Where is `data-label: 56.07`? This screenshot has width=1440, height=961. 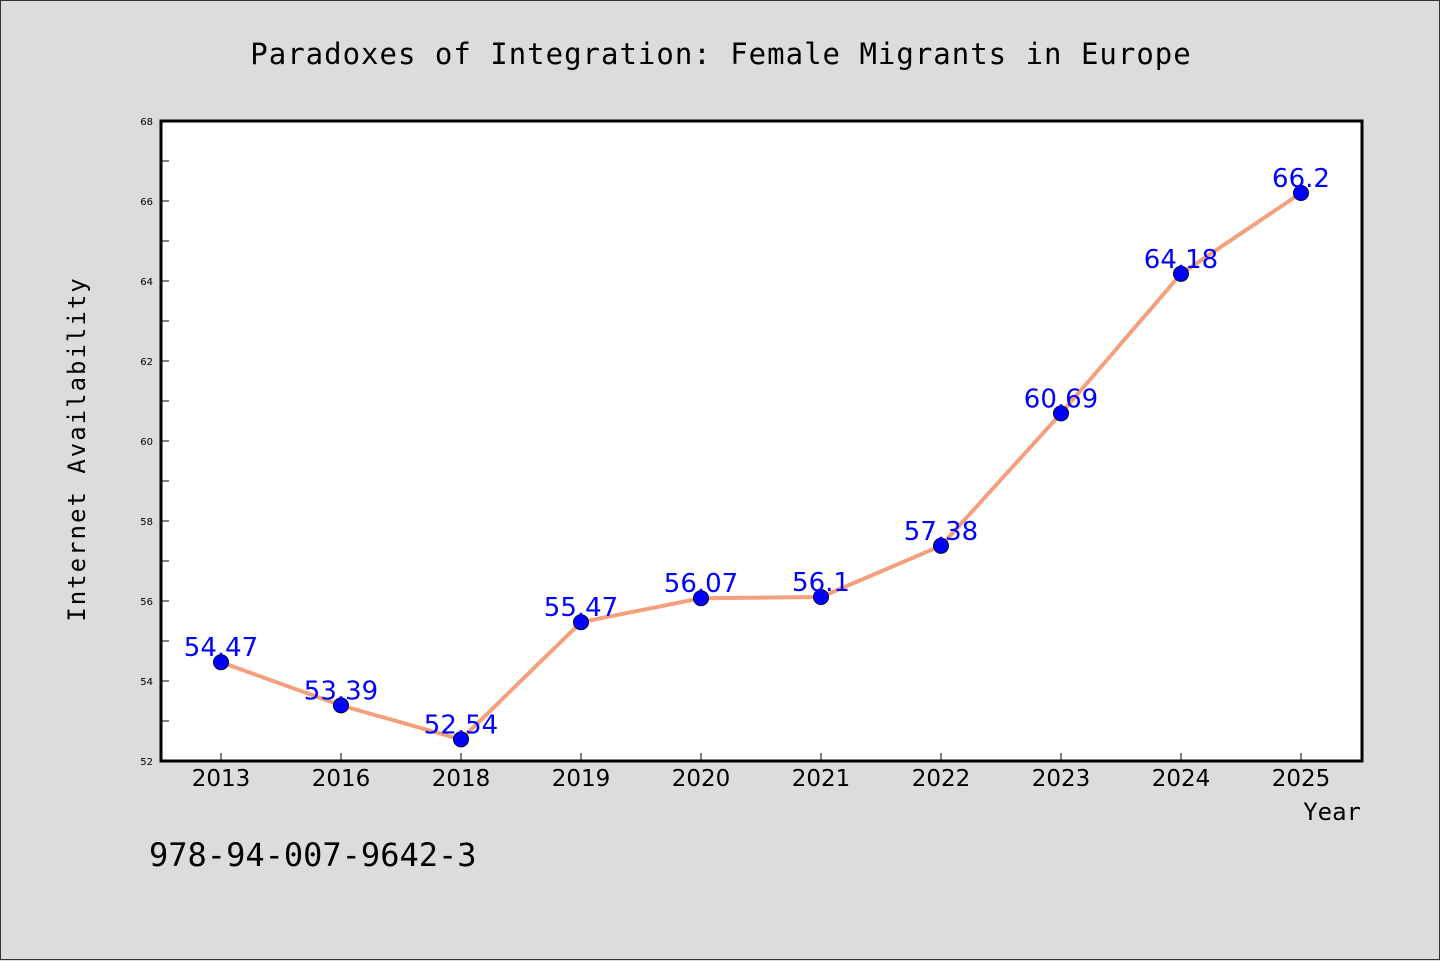 data-label: 56.07 is located at coordinates (701, 584).